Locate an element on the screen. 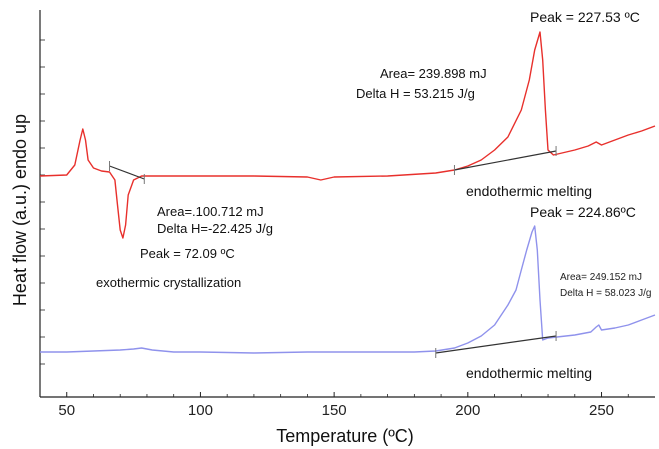 Image resolution: width=659 pixels, height=449 pixels. y-axis-ticks is located at coordinates (42, 202).